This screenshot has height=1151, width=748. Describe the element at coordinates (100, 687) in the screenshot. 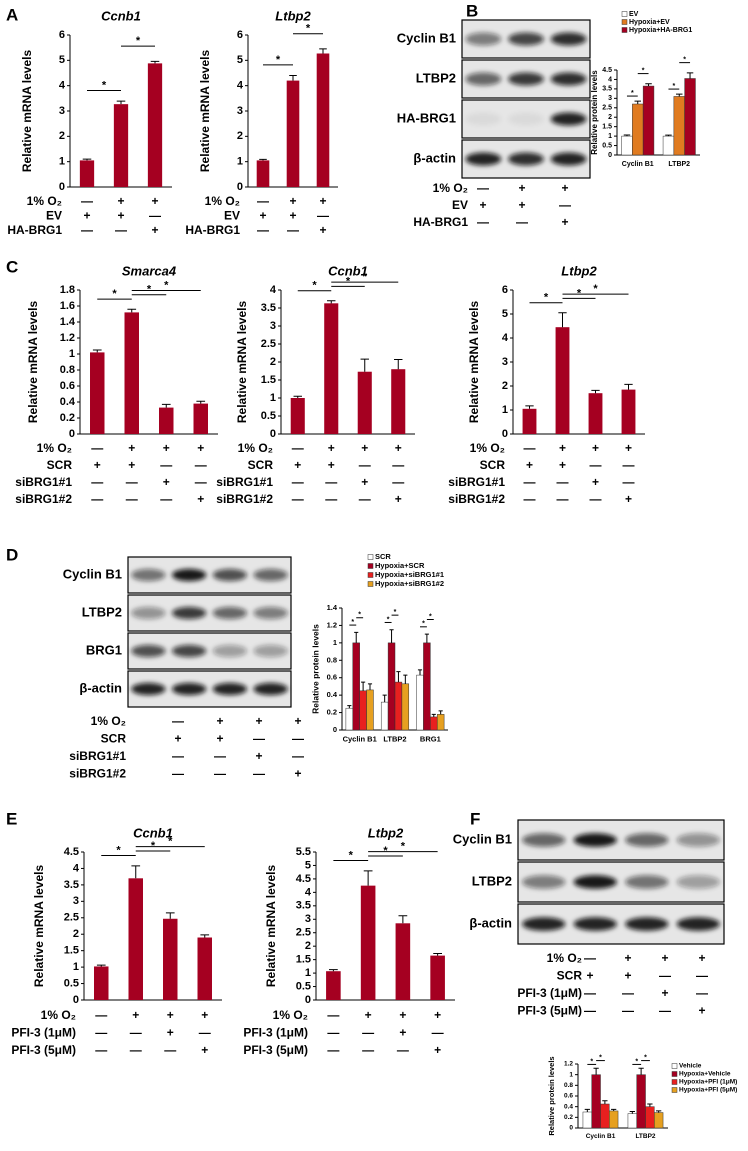

I see `band-label: β-actin` at that location.